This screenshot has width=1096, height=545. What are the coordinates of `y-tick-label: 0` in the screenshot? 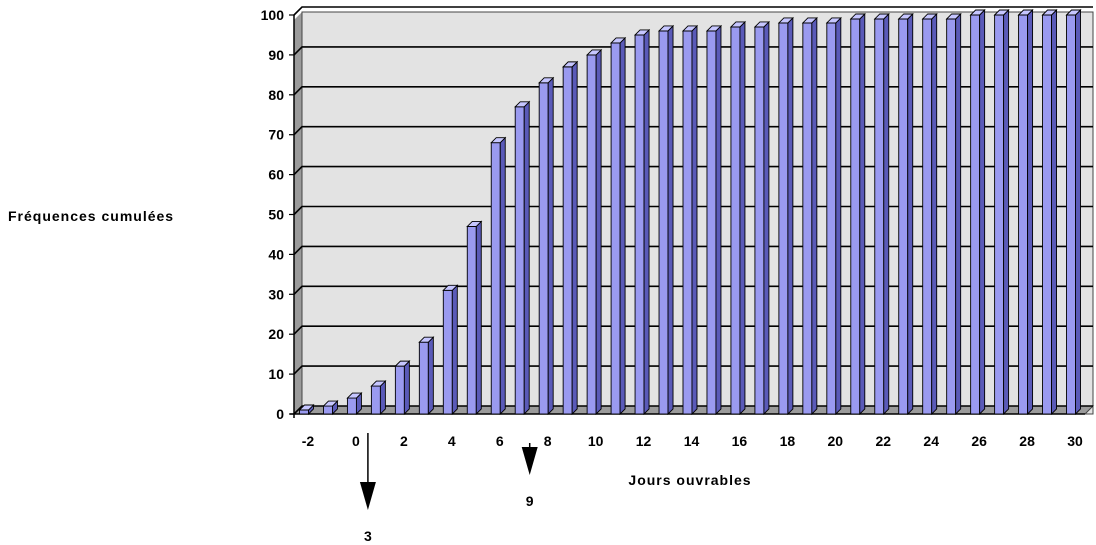 It's located at (280, 414).